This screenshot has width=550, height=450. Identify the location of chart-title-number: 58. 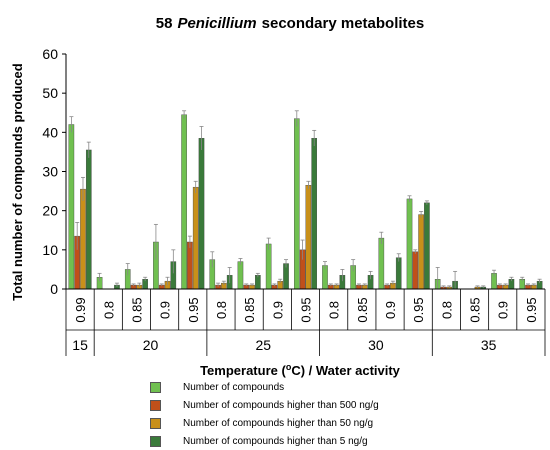
(164, 23).